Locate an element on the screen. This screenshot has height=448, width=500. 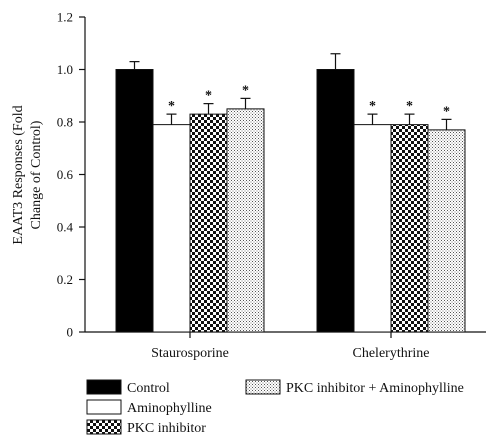
legend-label: Control is located at coordinates (148, 388).